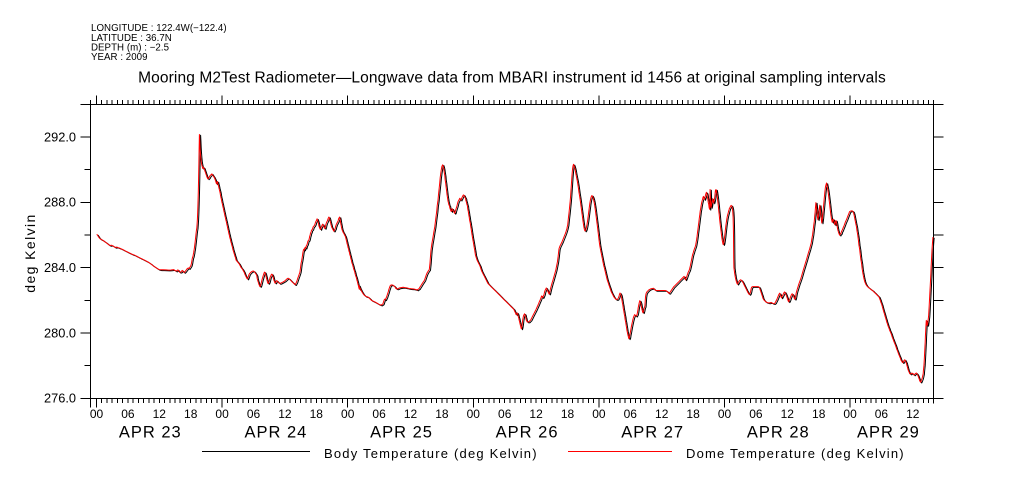  Describe the element at coordinates (159, 28) in the screenshot. I see `svg-text: LONGITUDE : 122.4W(−122.4)` at that location.